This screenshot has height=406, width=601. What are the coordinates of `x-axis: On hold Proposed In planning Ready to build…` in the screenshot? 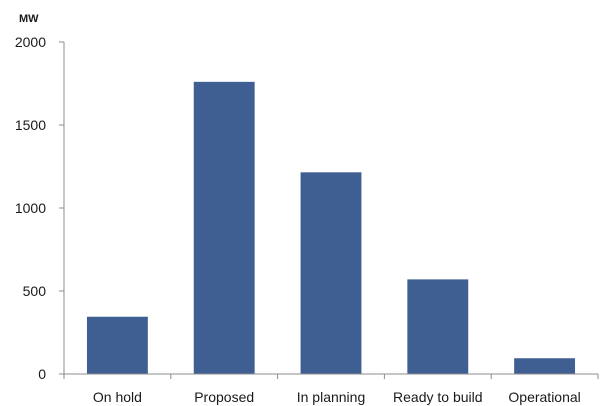 It's located at (331, 389).